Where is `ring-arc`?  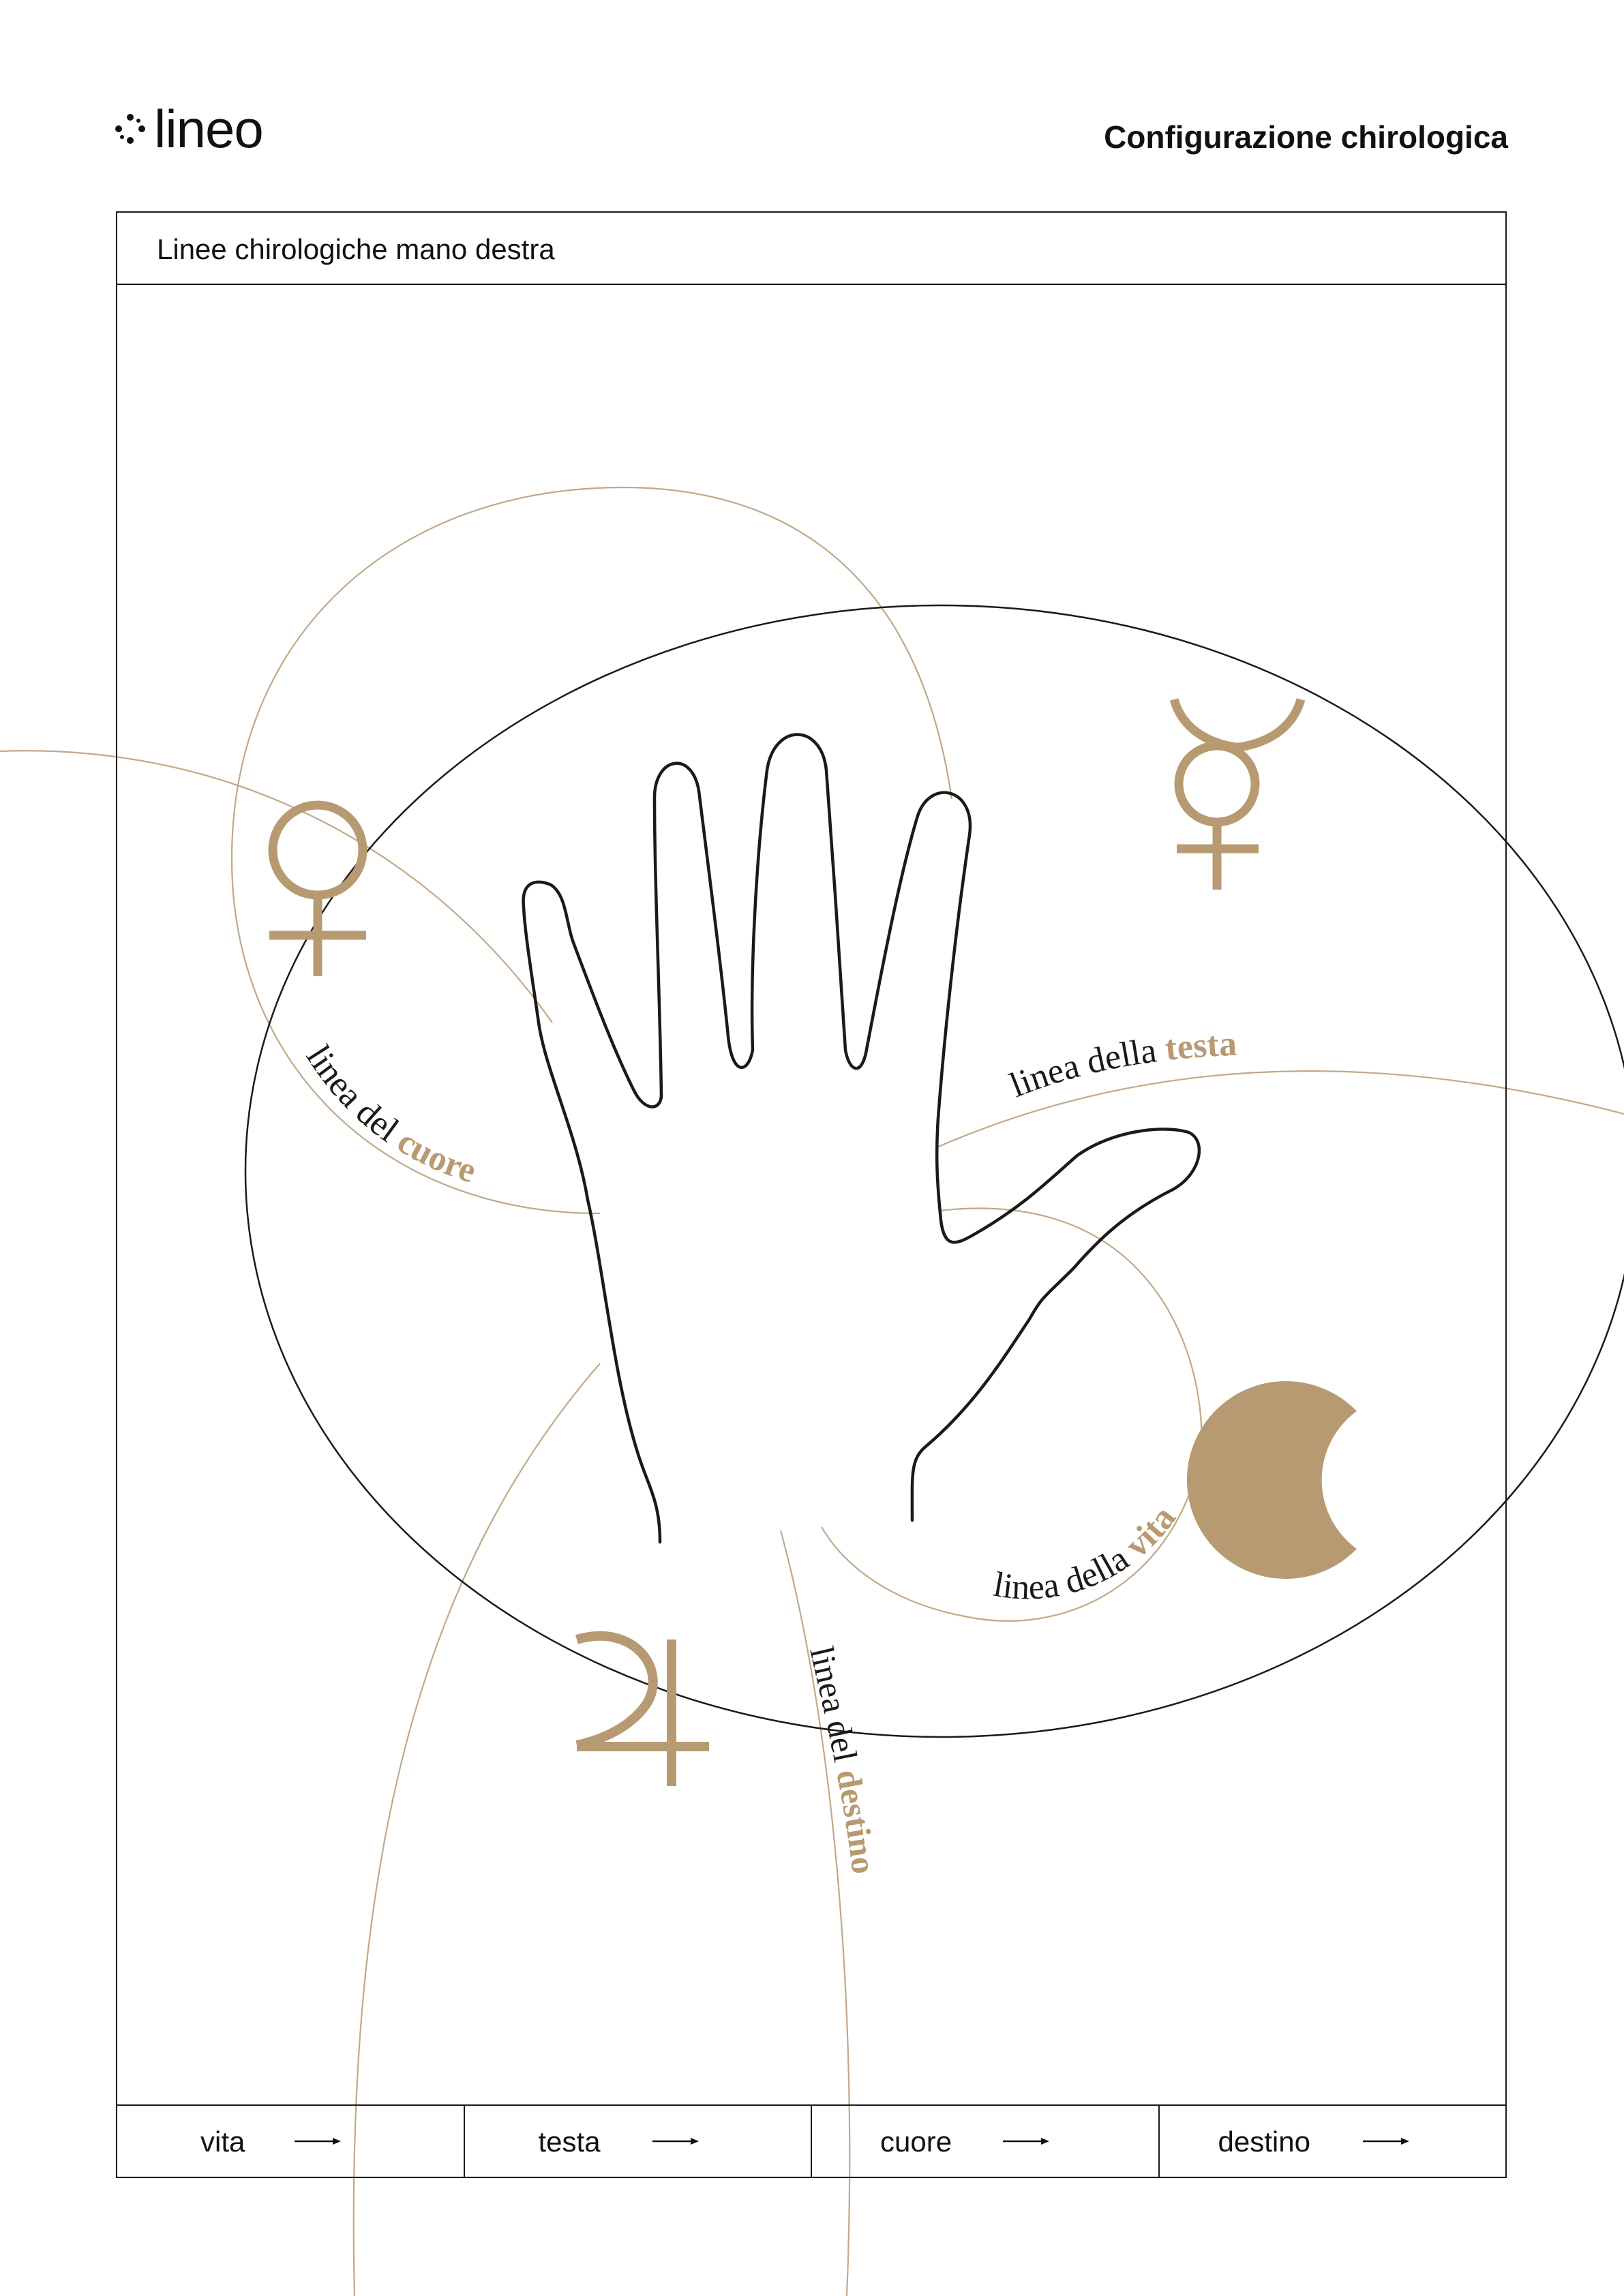 ring-arc is located at coordinates (476, 1829).